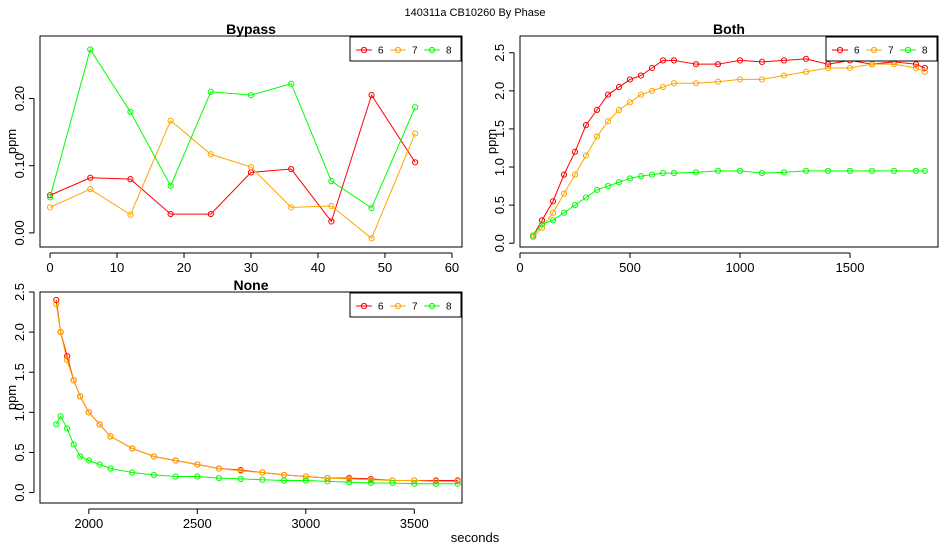  What do you see at coordinates (474, 13) in the screenshot?
I see `page-title: 140311a CB10260 By Phase` at bounding box center [474, 13].